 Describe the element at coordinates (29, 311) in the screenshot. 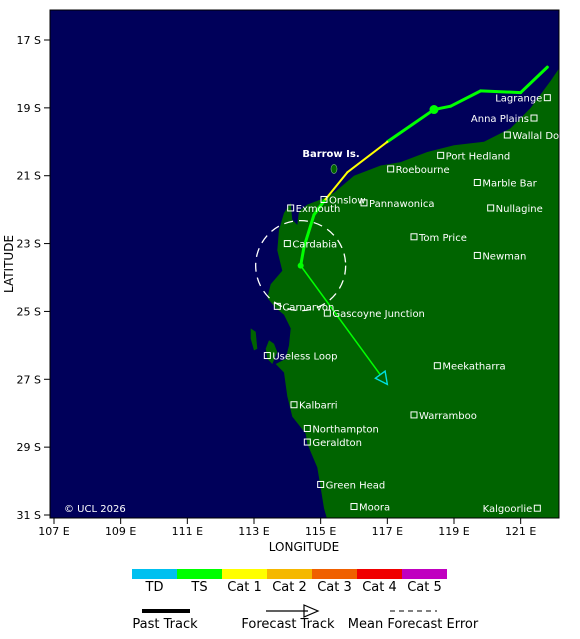

I see `y-tick-label: 25 S` at that location.